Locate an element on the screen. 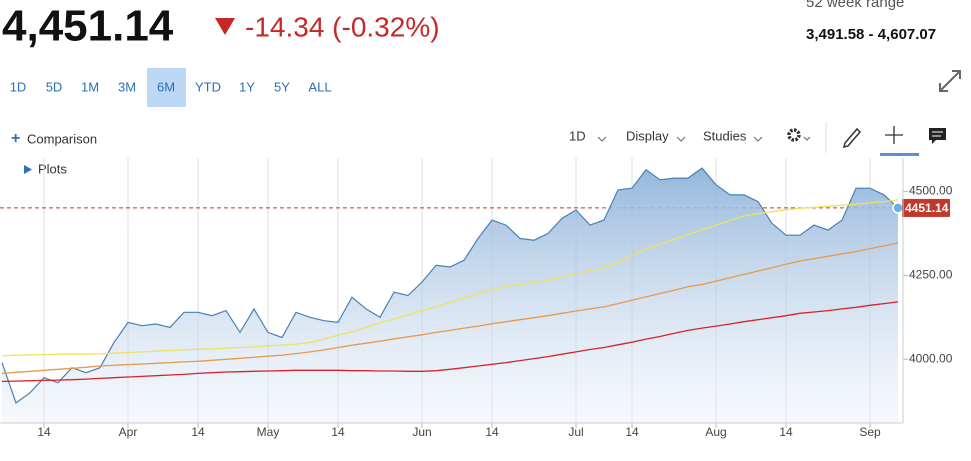 The image size is (971, 461). x-tick-label: Apr is located at coordinates (128, 432).